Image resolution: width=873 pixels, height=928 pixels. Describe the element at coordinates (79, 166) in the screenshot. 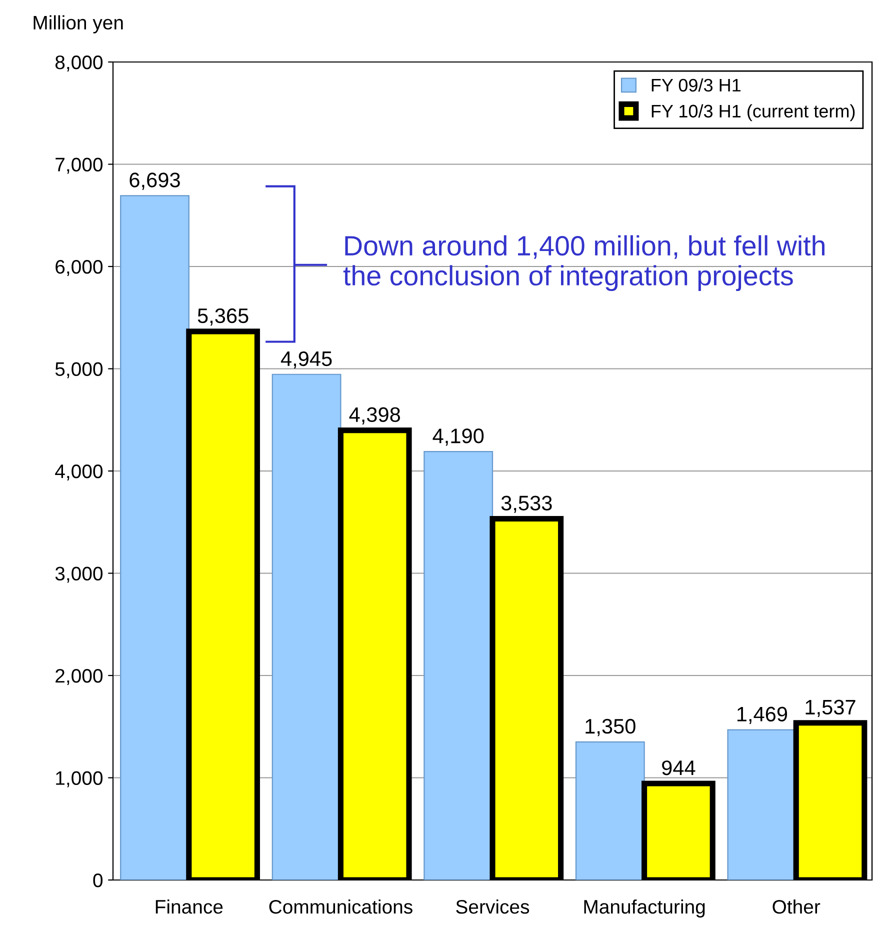

I see `y-tick-label: 7,000` at that location.